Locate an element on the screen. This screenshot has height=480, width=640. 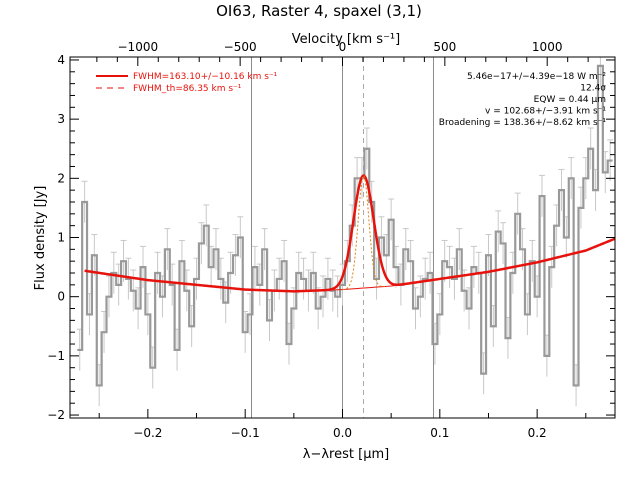
fit-annotation: 5.46e−17+/−4.39e−18 W m⁻² is located at coordinates (536, 77).